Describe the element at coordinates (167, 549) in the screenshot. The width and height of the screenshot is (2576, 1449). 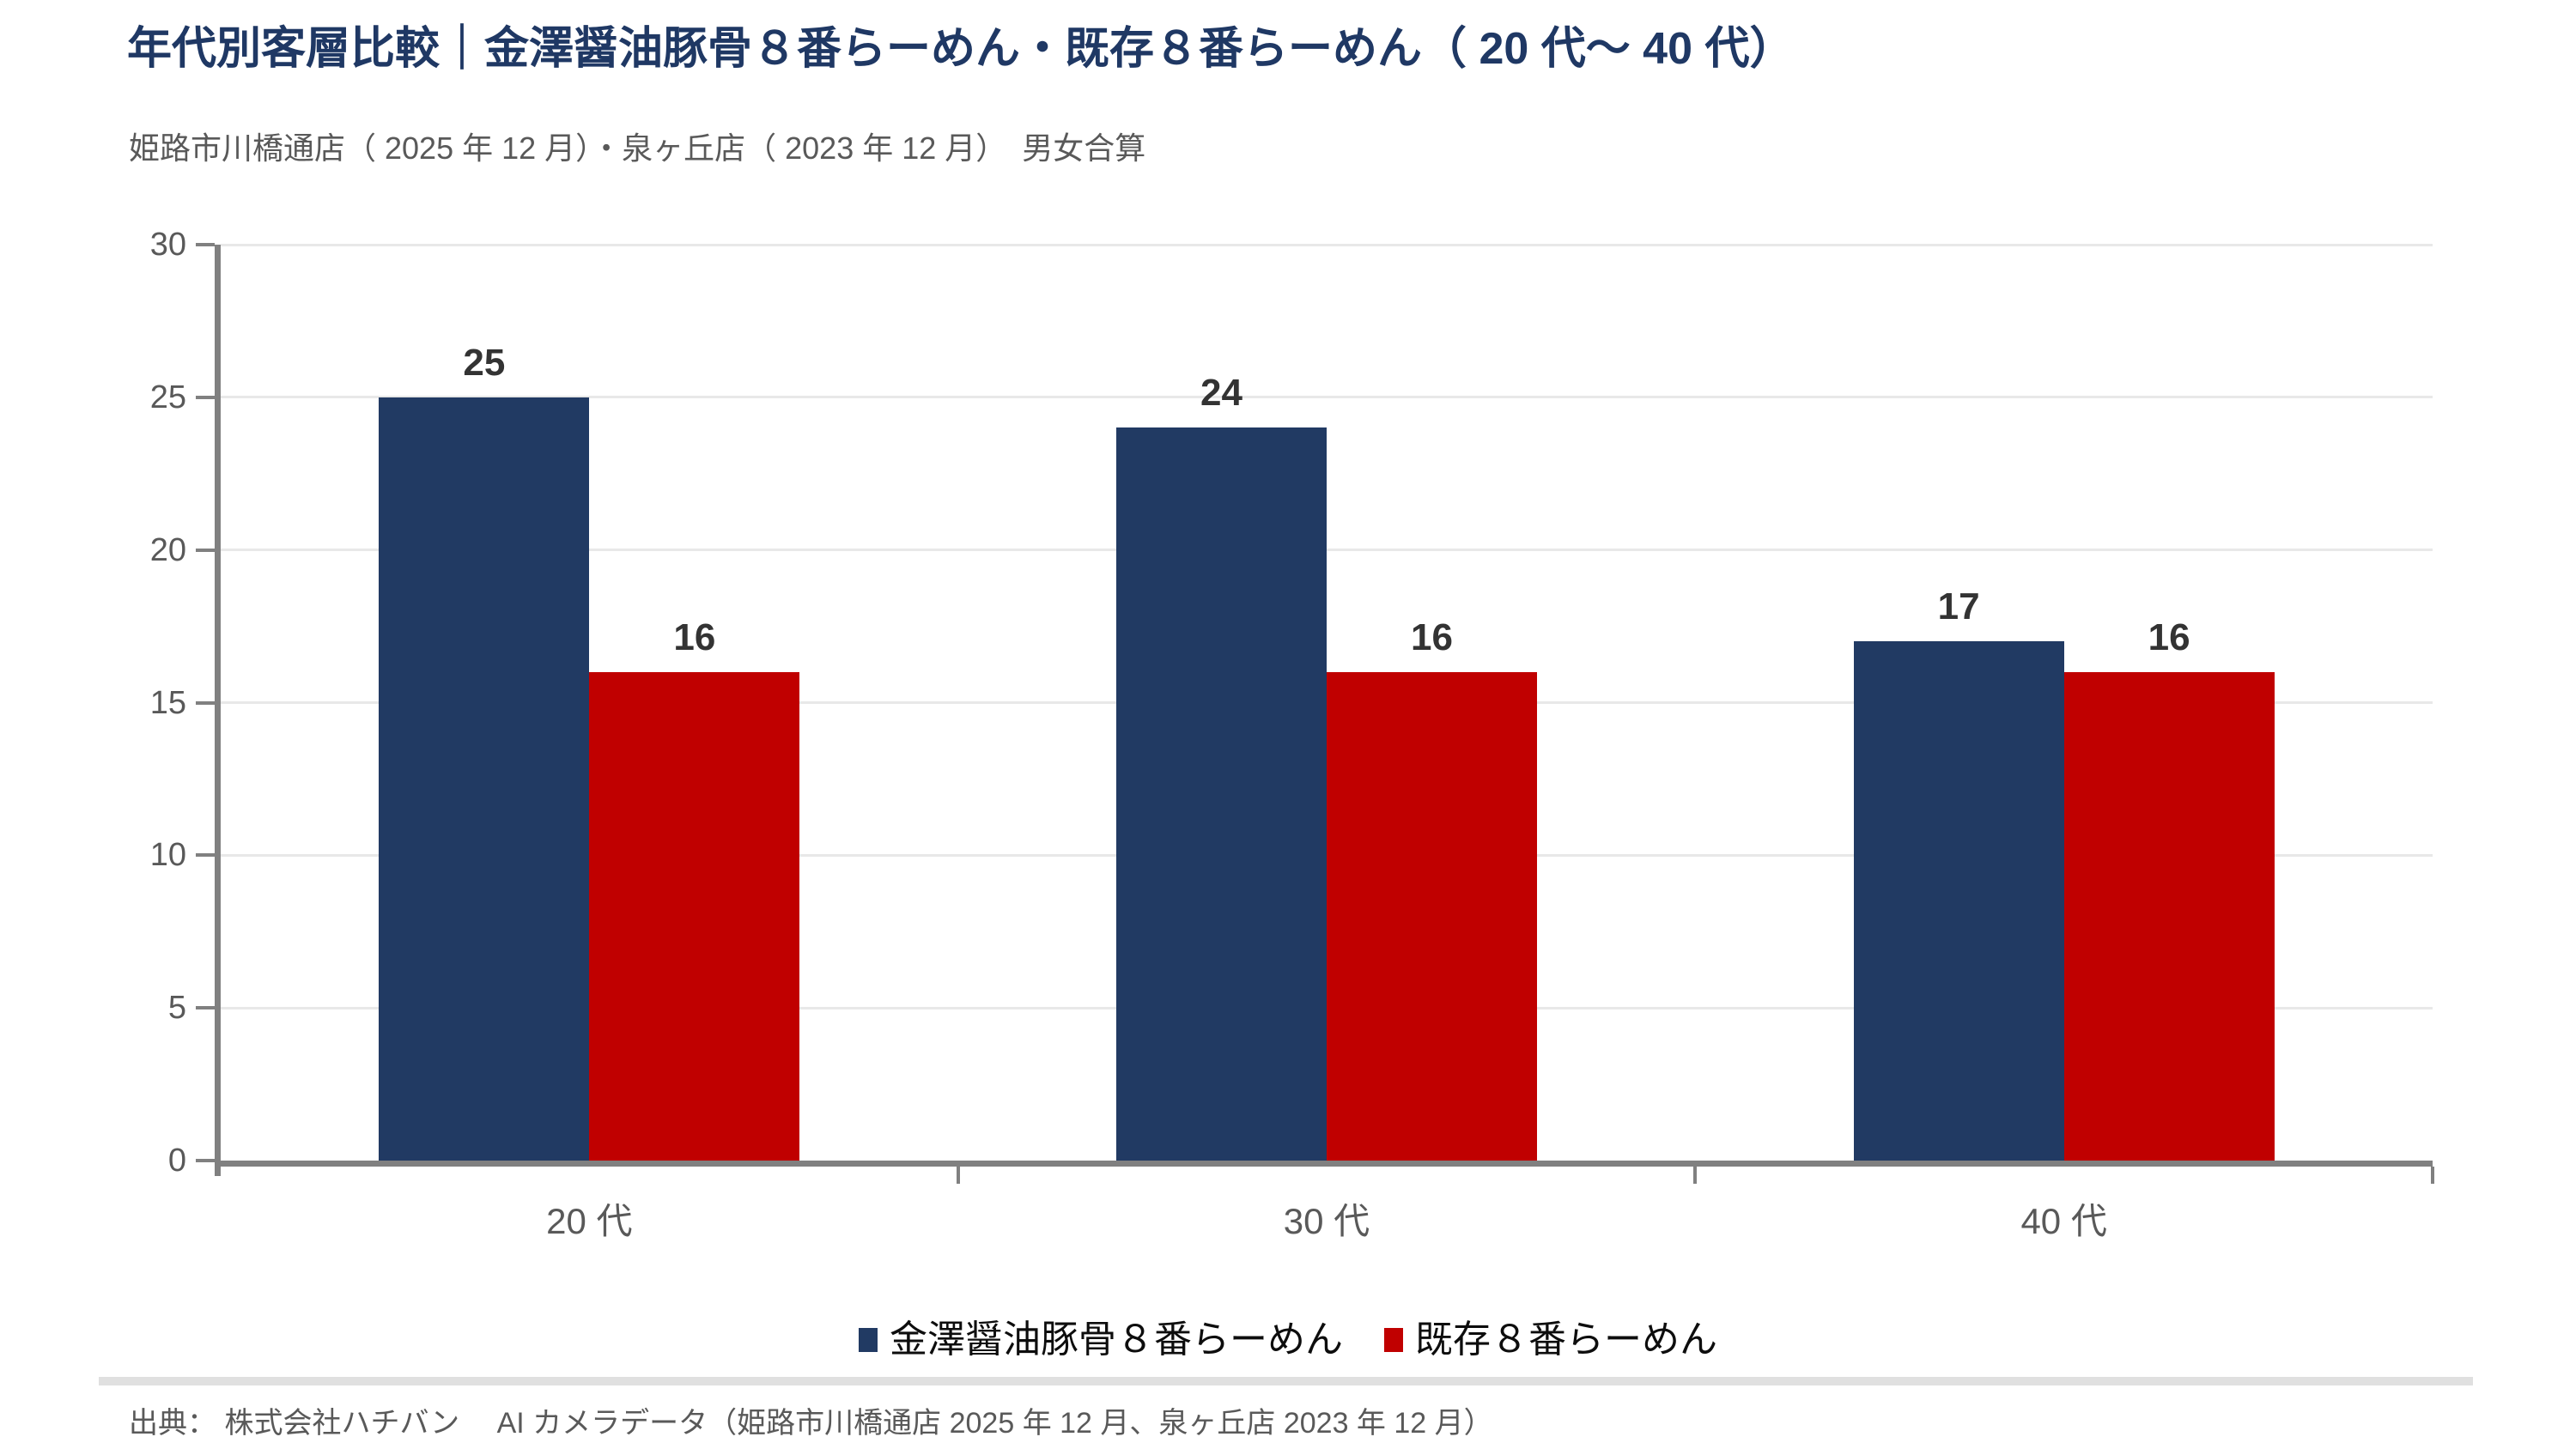
I see `y-tick-label: 20` at that location.